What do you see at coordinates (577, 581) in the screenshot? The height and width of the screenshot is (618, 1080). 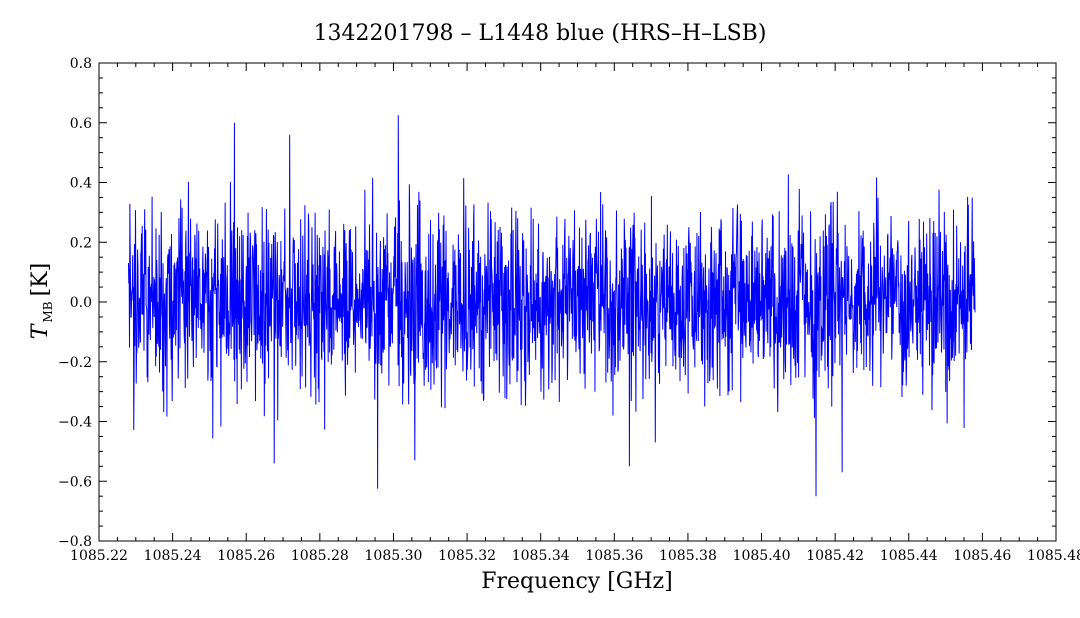 I see `x-axis-title: Frequency [GHz]` at bounding box center [577, 581].